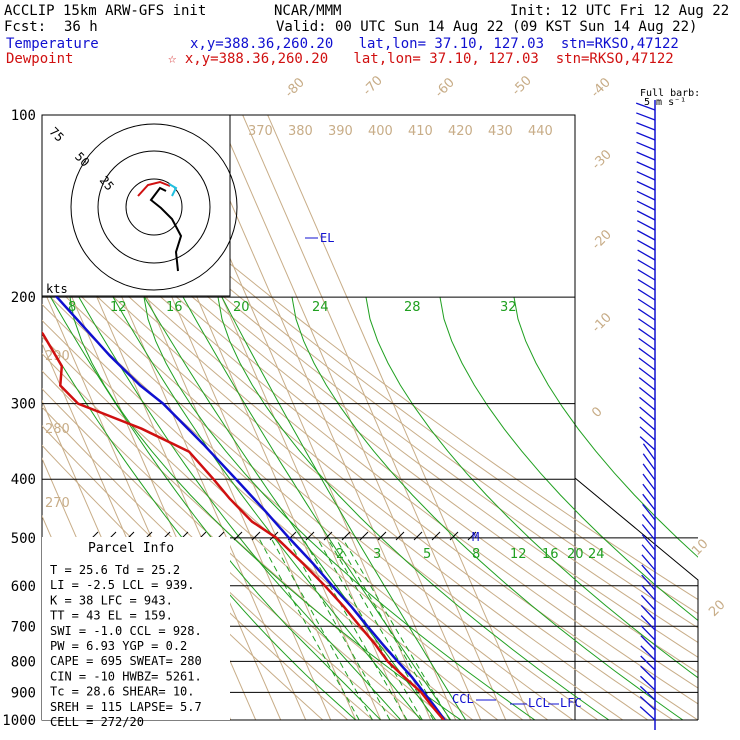 The height and width of the screenshot is (740, 740). What do you see at coordinates (23, 480) in the screenshot?
I see `pressure-label-400: 400` at bounding box center [23, 480].